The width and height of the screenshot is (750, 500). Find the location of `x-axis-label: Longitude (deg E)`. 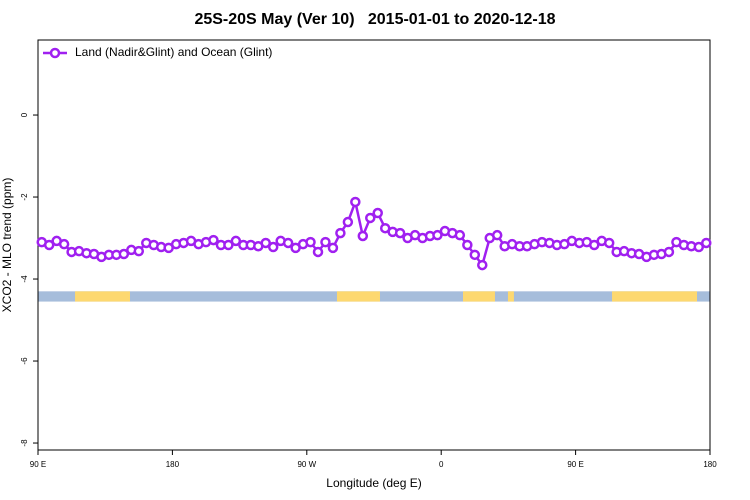

x-axis-label: Longitude (deg E) is located at coordinates (373, 483).